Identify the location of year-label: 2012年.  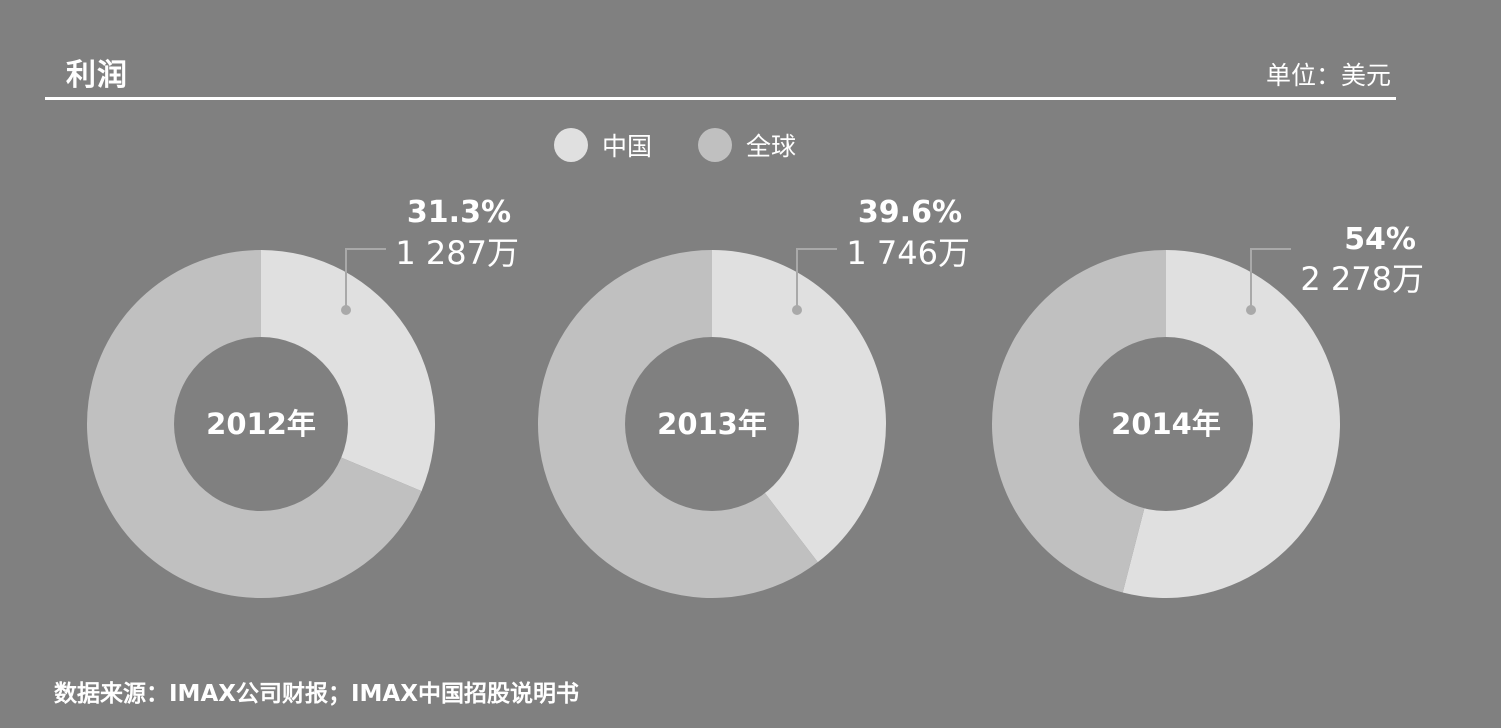
(261, 424).